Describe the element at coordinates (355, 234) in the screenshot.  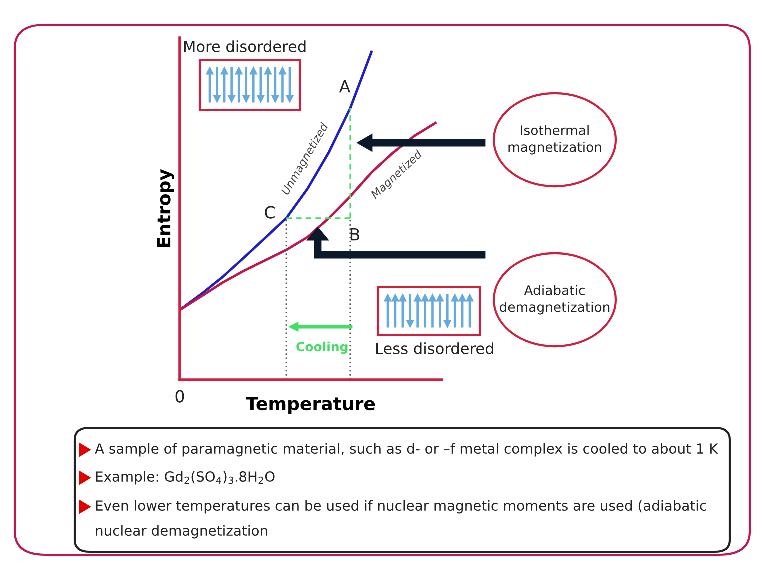
I see `annotation: B` at that location.